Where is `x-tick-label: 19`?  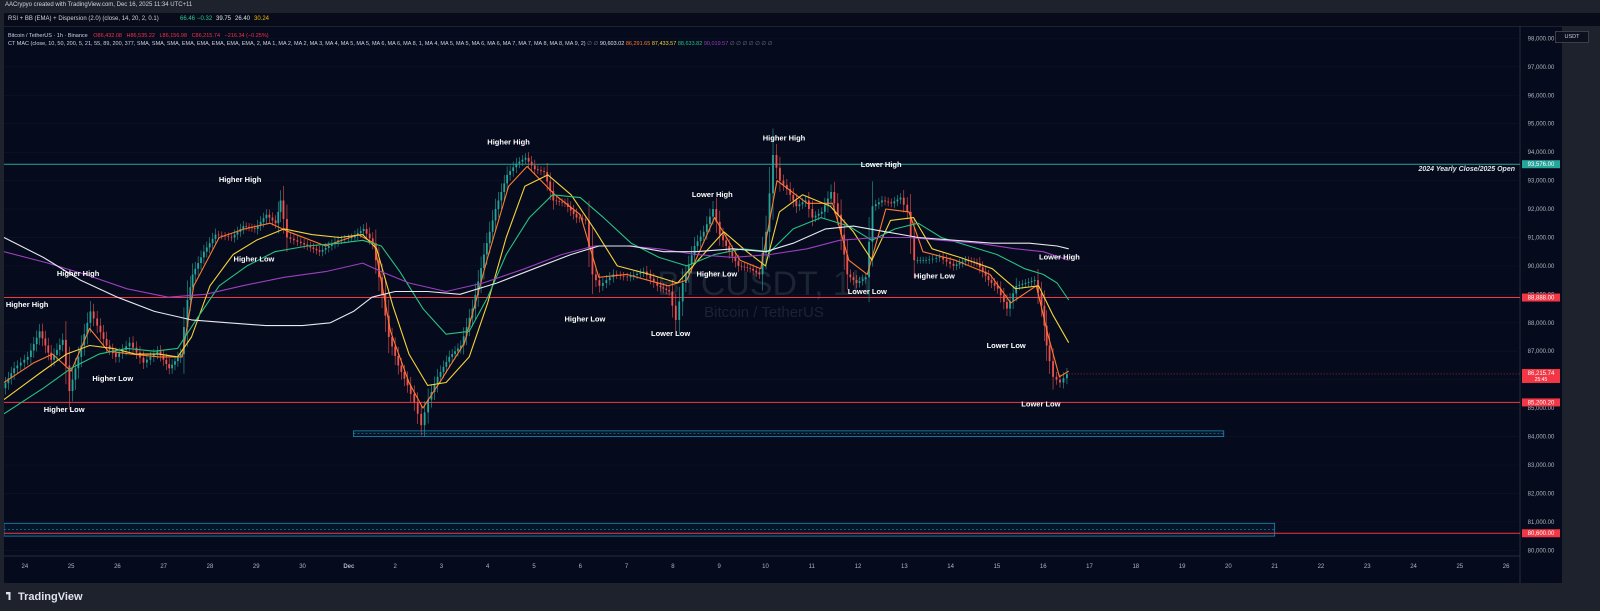
x-tick-label: 19 is located at coordinates (1182, 567).